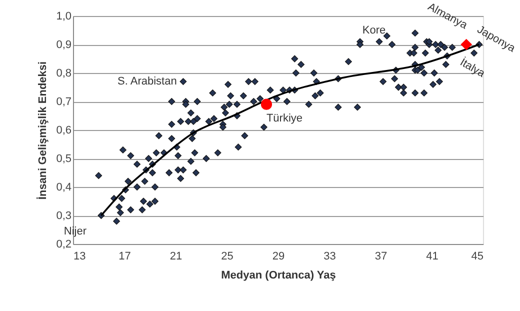 The image size is (520, 311). Describe the element at coordinates (64, 16) in the screenshot. I see `y-tick-label: 1,0` at that location.